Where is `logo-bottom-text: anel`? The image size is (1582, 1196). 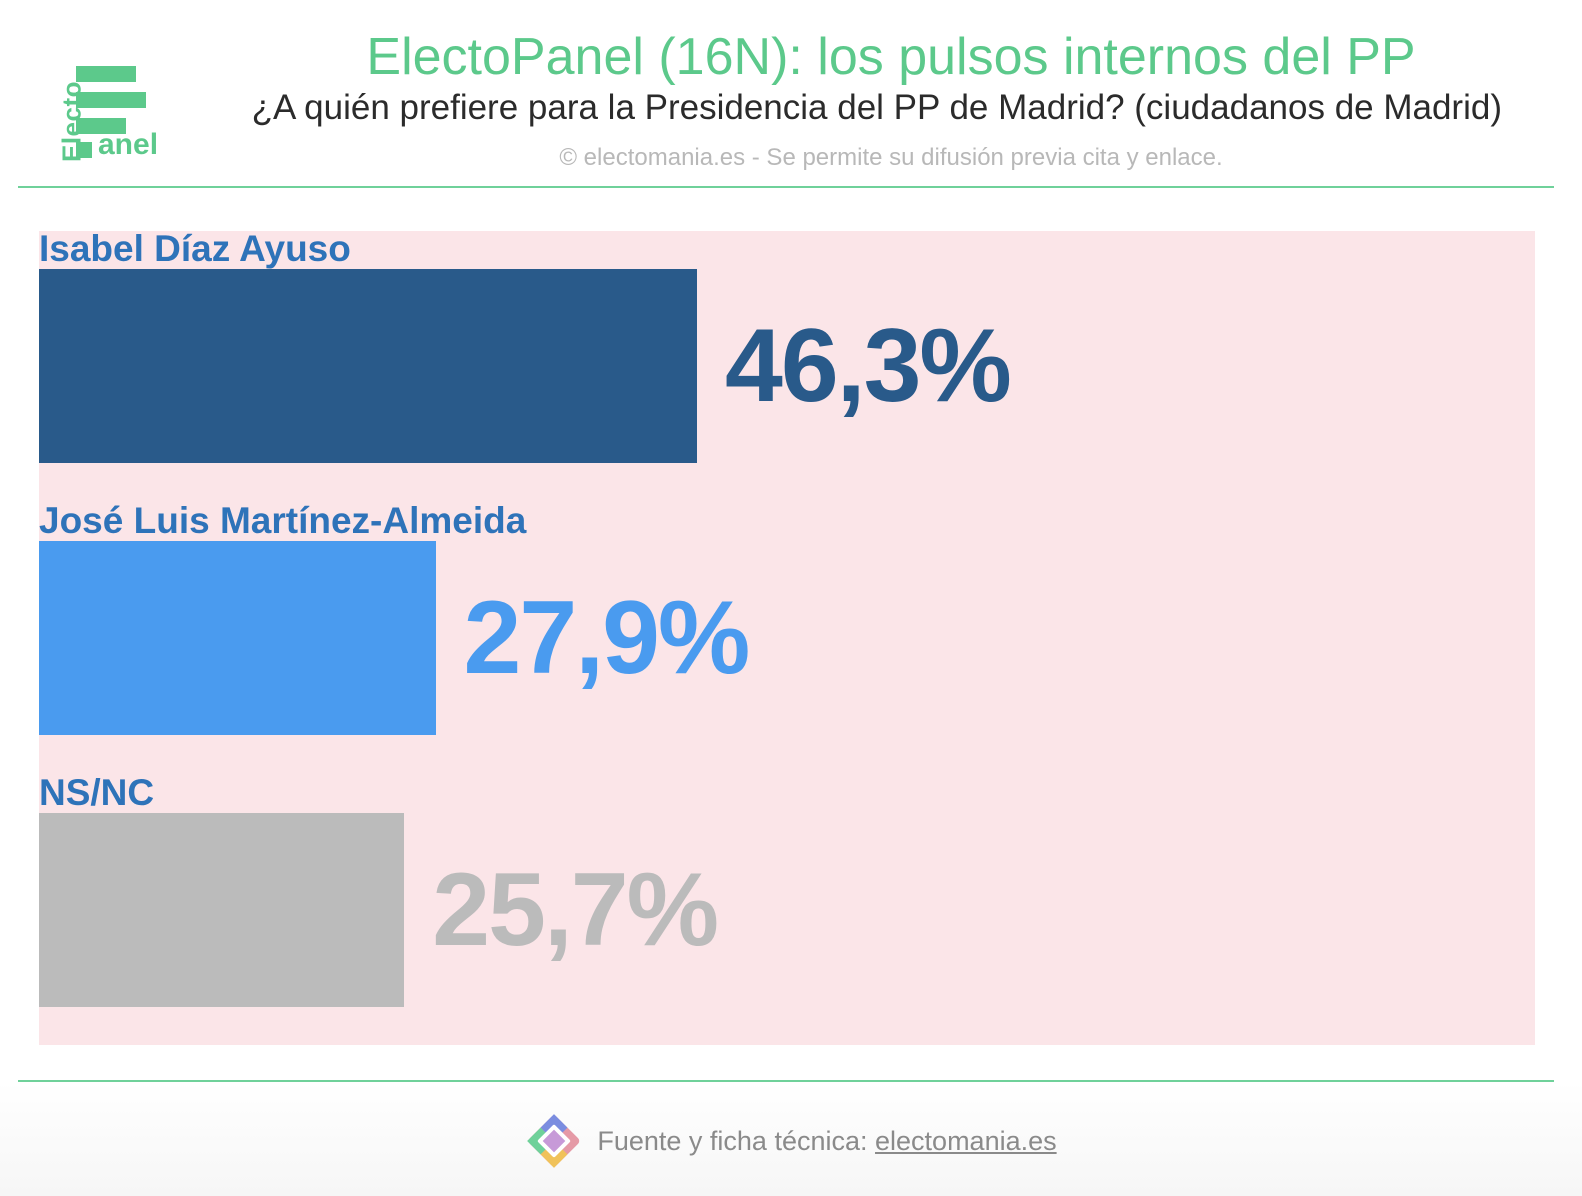
logo-bottom-text: anel is located at coordinates (128, 144).